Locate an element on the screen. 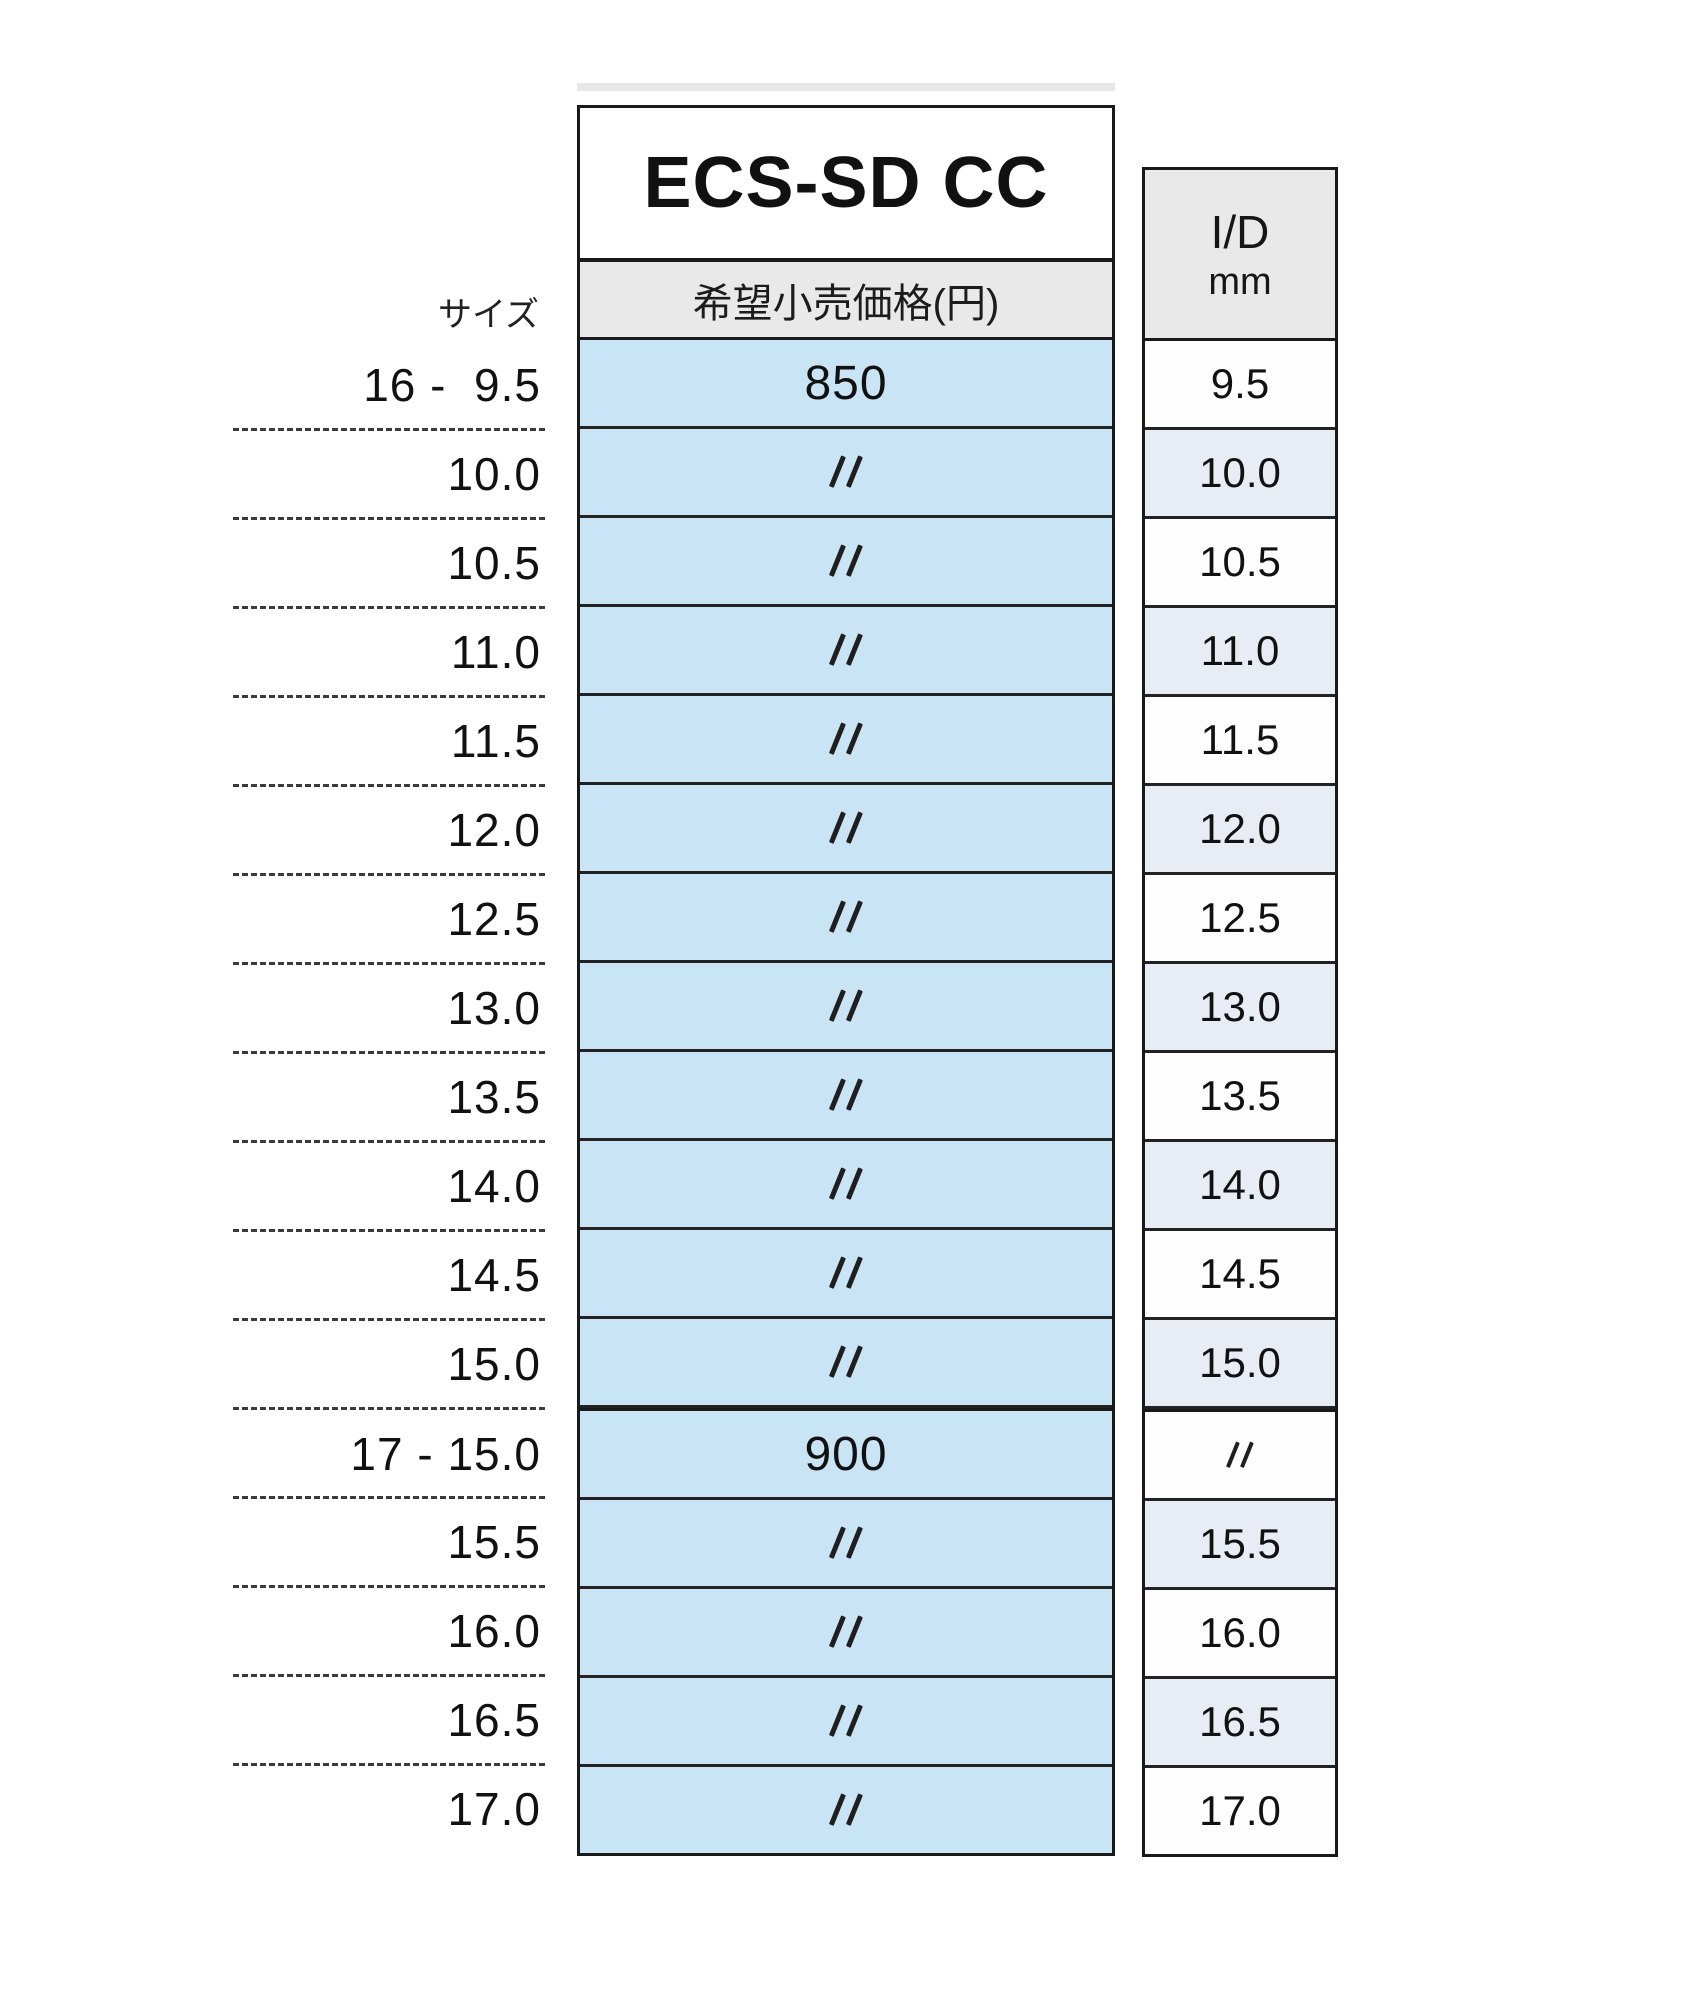 This screenshot has width=1681, height=2000. size-row: 11.5 is located at coordinates (362, 741).